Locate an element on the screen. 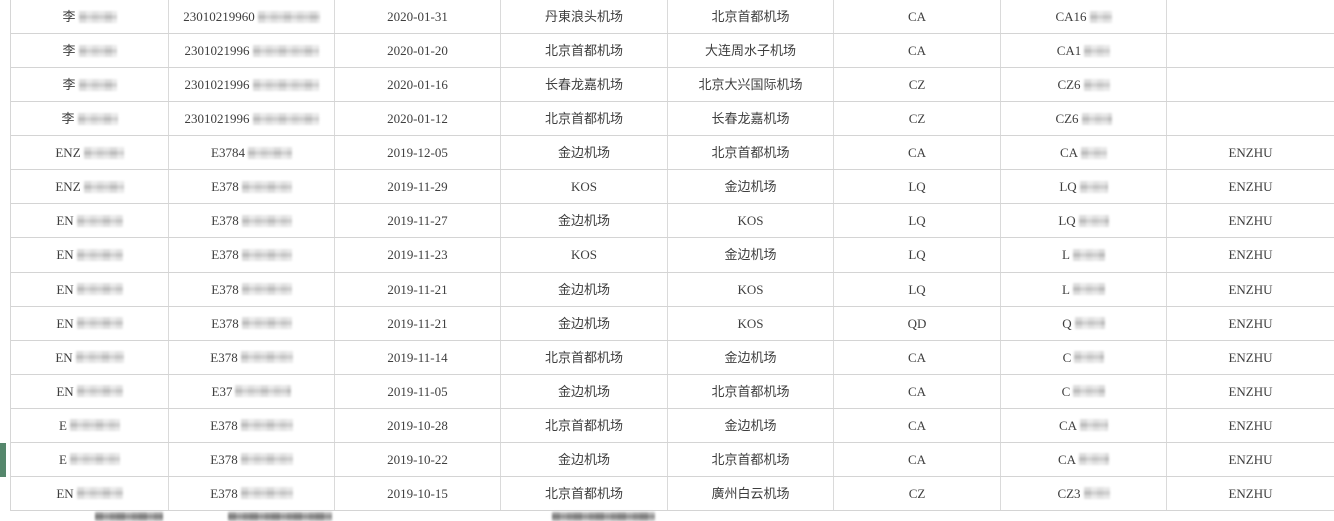  cell-date: 2019-11-14 is located at coordinates (418, 357).